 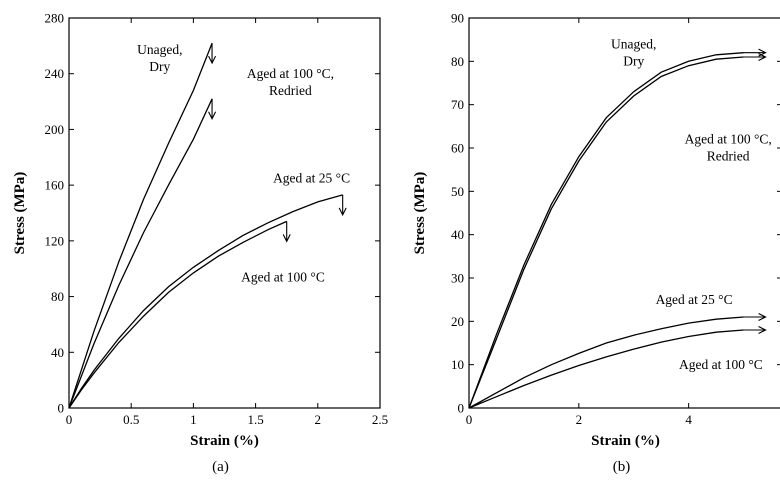 What do you see at coordinates (55, 73) in the screenshot?
I see `y-tick-label: 240` at bounding box center [55, 73].